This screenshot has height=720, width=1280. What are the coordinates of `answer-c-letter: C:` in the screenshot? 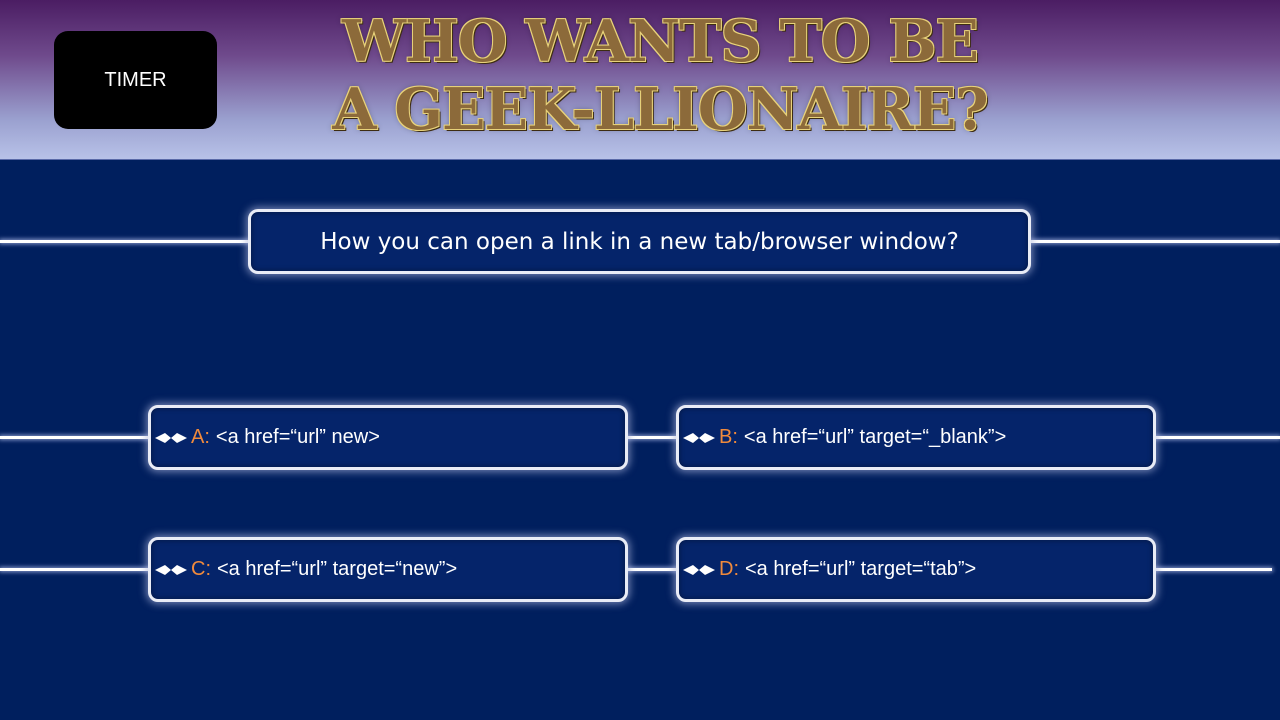 It's located at (201, 569).